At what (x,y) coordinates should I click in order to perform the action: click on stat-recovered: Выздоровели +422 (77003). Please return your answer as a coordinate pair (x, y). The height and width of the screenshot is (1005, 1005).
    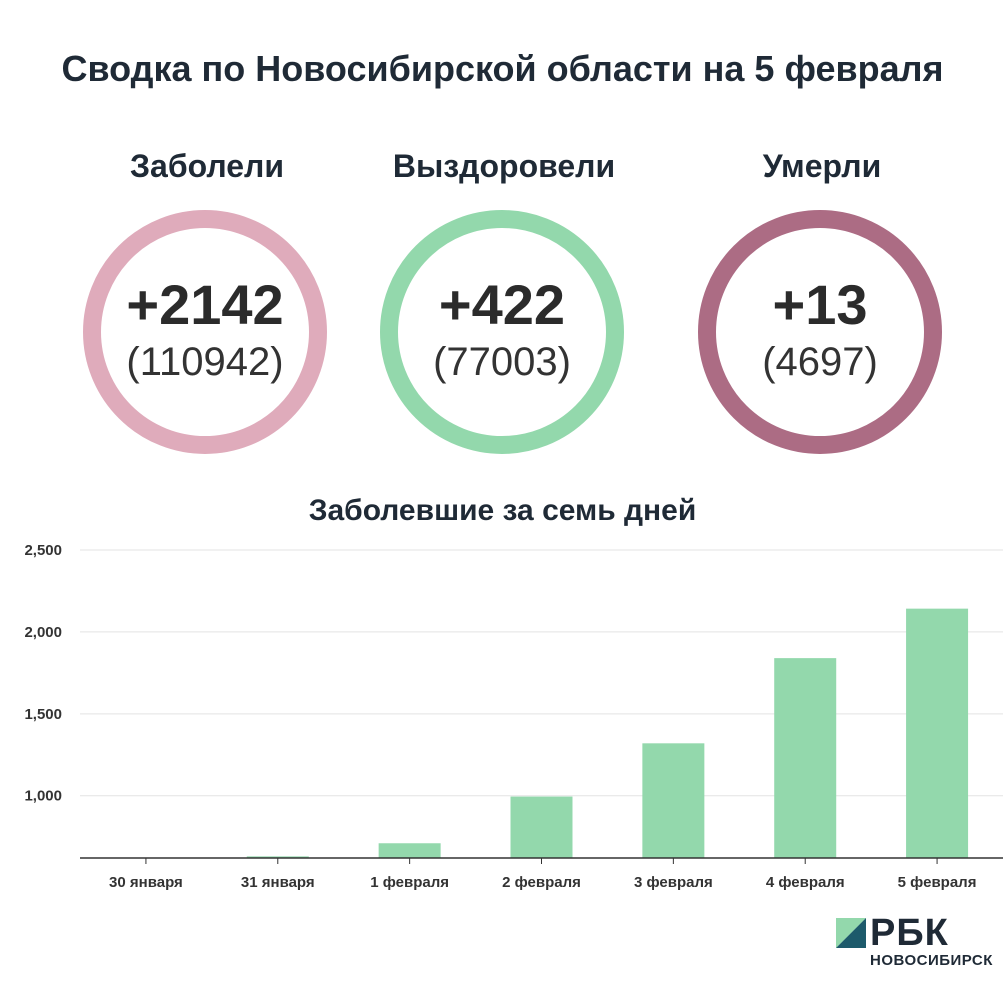
    Looking at the image, I should click on (504, 301).